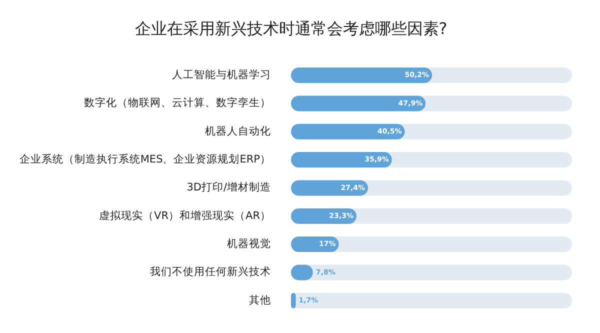  I want to click on y-tick-label: 数字化（物联网、云计算、数字孪生）, so click(177, 103).